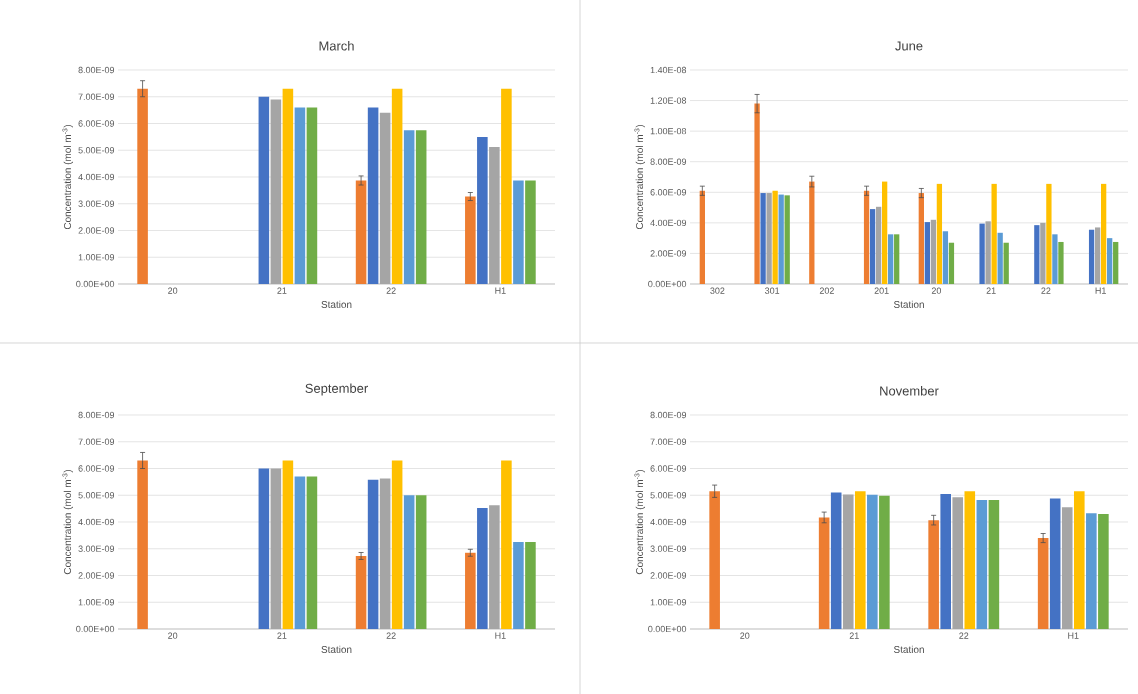 This screenshot has width=1138, height=694. What do you see at coordinates (909, 46) in the screenshot?
I see `chart-title: June` at bounding box center [909, 46].